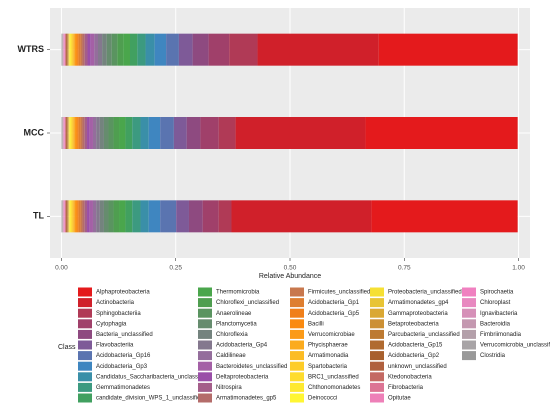  What do you see at coordinates (234, 314) in the screenshot?
I see `legend-label: Anaerolineae` at bounding box center [234, 314].